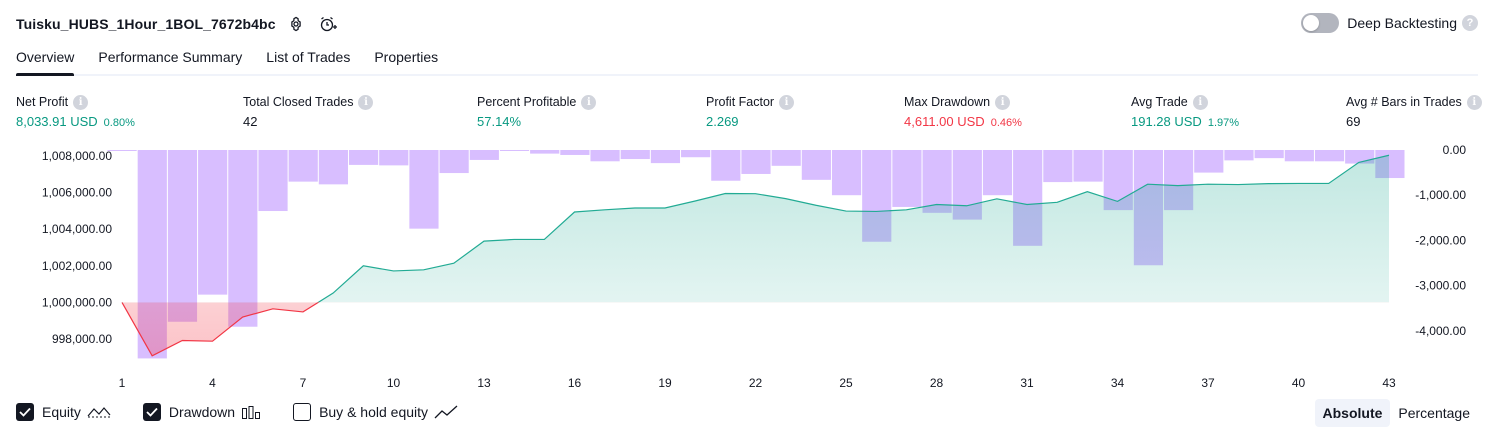 The height and width of the screenshot is (438, 1494). What do you see at coordinates (527, 102) in the screenshot?
I see `metric-label: Percent Profitable` at bounding box center [527, 102].